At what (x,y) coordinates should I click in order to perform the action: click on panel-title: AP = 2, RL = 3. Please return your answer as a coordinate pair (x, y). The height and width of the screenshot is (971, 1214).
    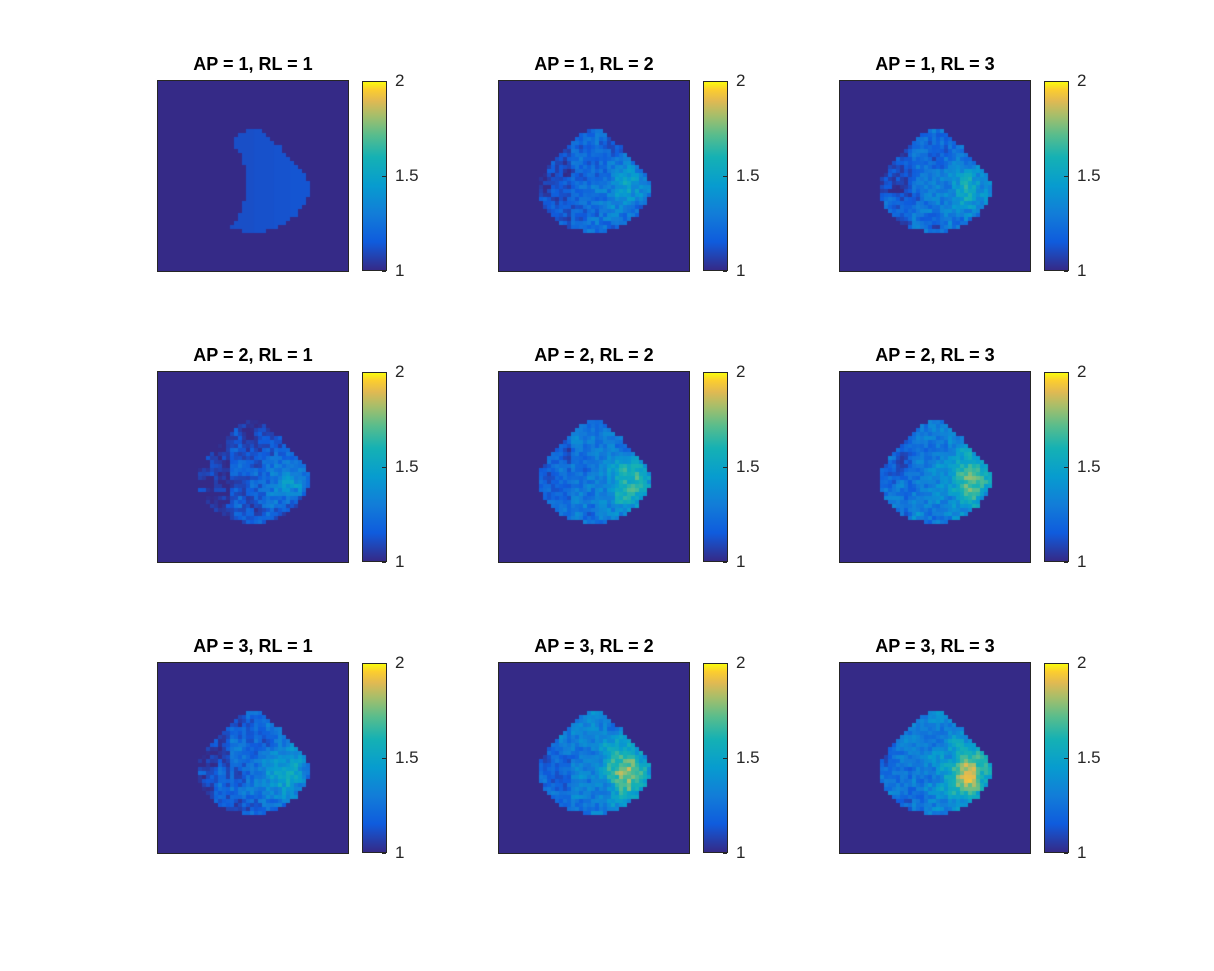
    Looking at the image, I should click on (935, 355).